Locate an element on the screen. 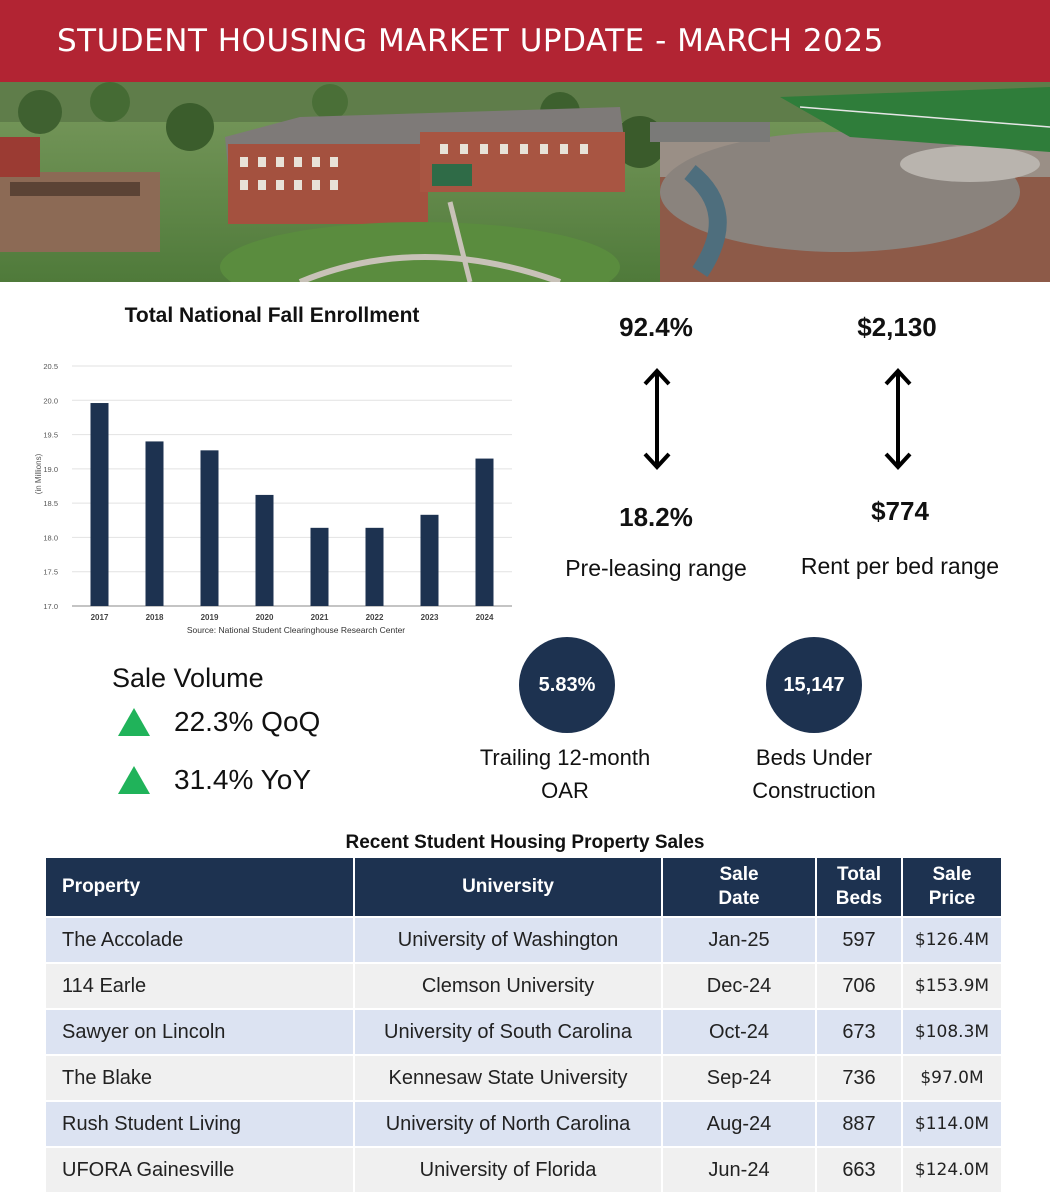  sale-volume-yoy: 31.4% YoY is located at coordinates (214, 780).